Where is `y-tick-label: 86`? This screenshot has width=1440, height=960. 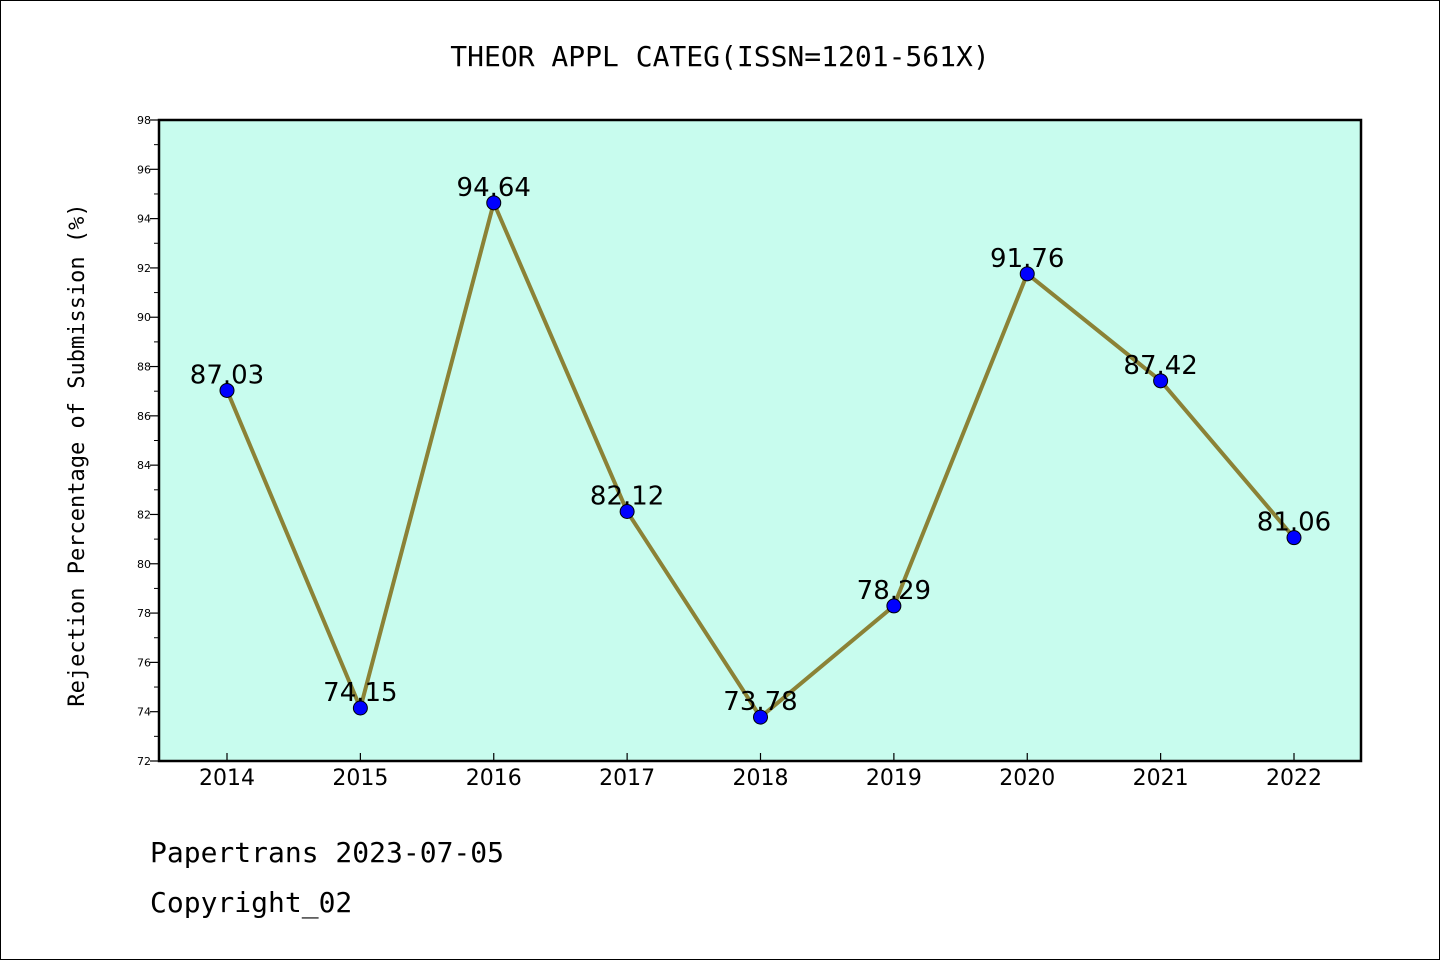
y-tick-label: 86 is located at coordinates (144, 416).